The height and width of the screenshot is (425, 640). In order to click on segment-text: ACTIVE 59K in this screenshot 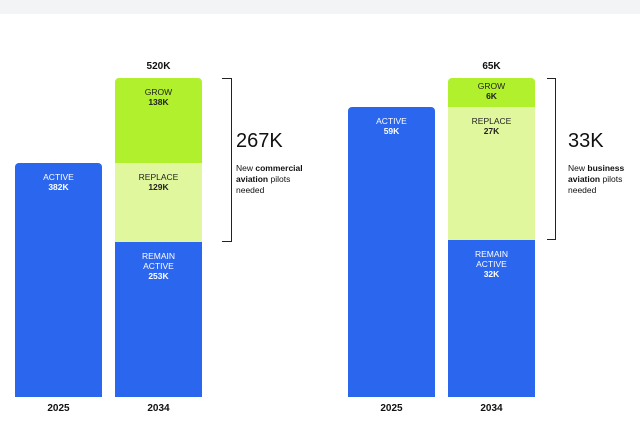, I will do `click(391, 126)`.